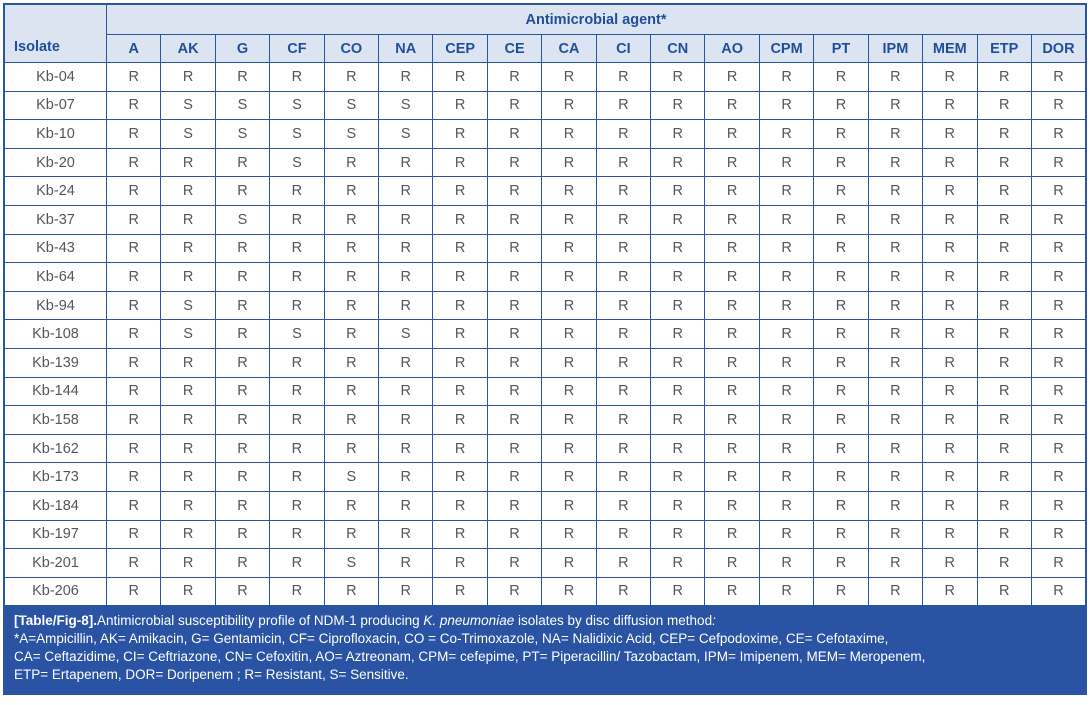  What do you see at coordinates (714, 621) in the screenshot?
I see `caption-colon: :` at bounding box center [714, 621].